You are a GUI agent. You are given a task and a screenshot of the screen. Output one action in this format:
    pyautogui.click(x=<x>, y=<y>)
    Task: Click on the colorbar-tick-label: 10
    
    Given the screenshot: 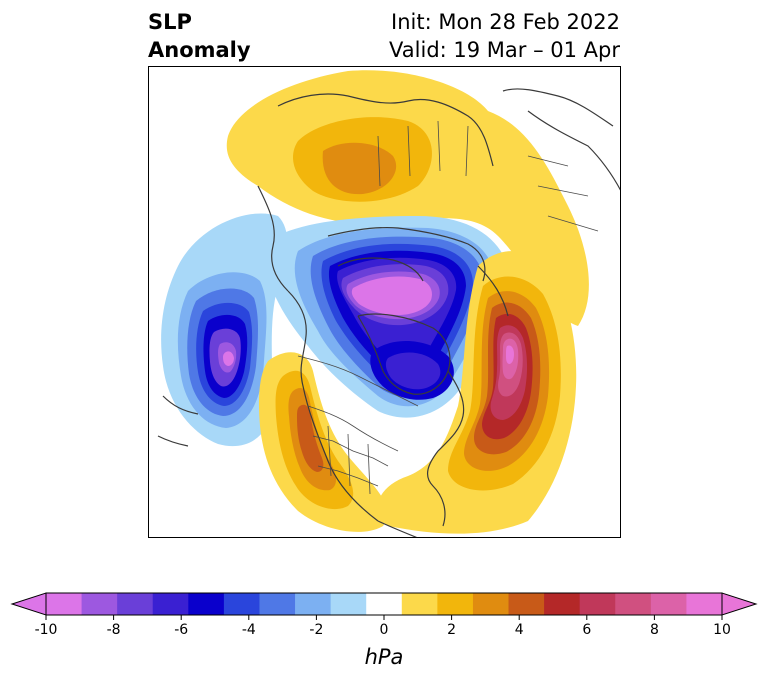 What is the action you would take?
    pyautogui.click(x=722, y=630)
    